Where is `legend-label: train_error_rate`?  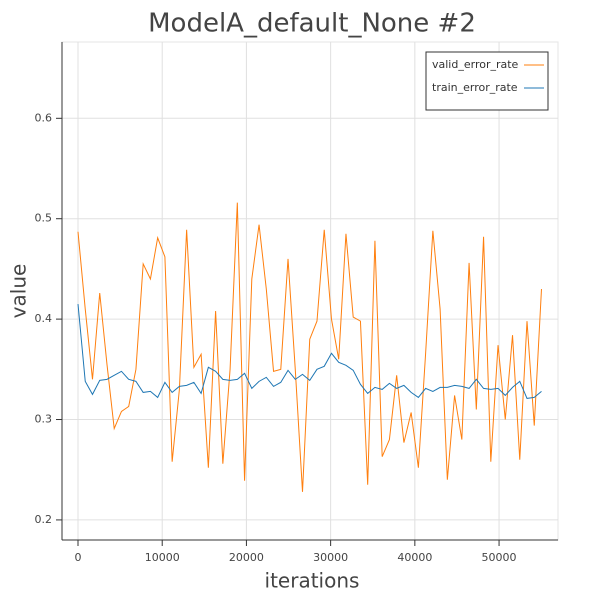 legend-label: train_error_rate is located at coordinates (475, 87).